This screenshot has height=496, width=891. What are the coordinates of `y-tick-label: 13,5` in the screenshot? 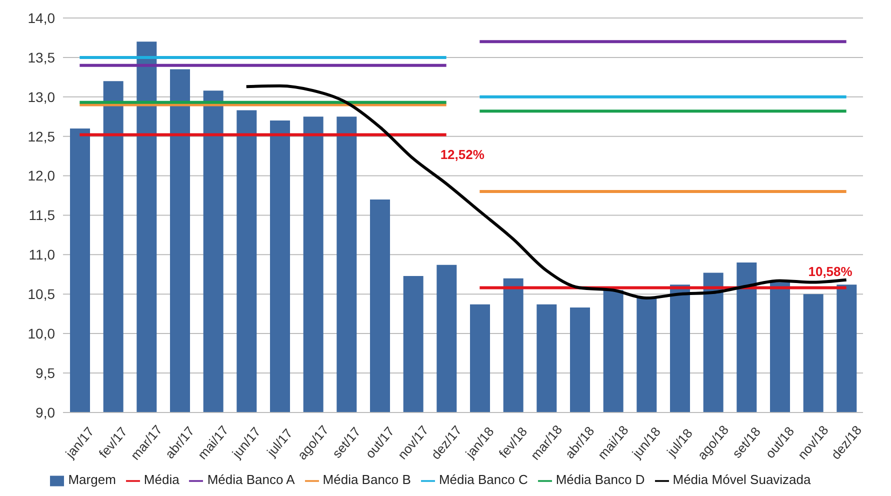 It's located at (42, 57).